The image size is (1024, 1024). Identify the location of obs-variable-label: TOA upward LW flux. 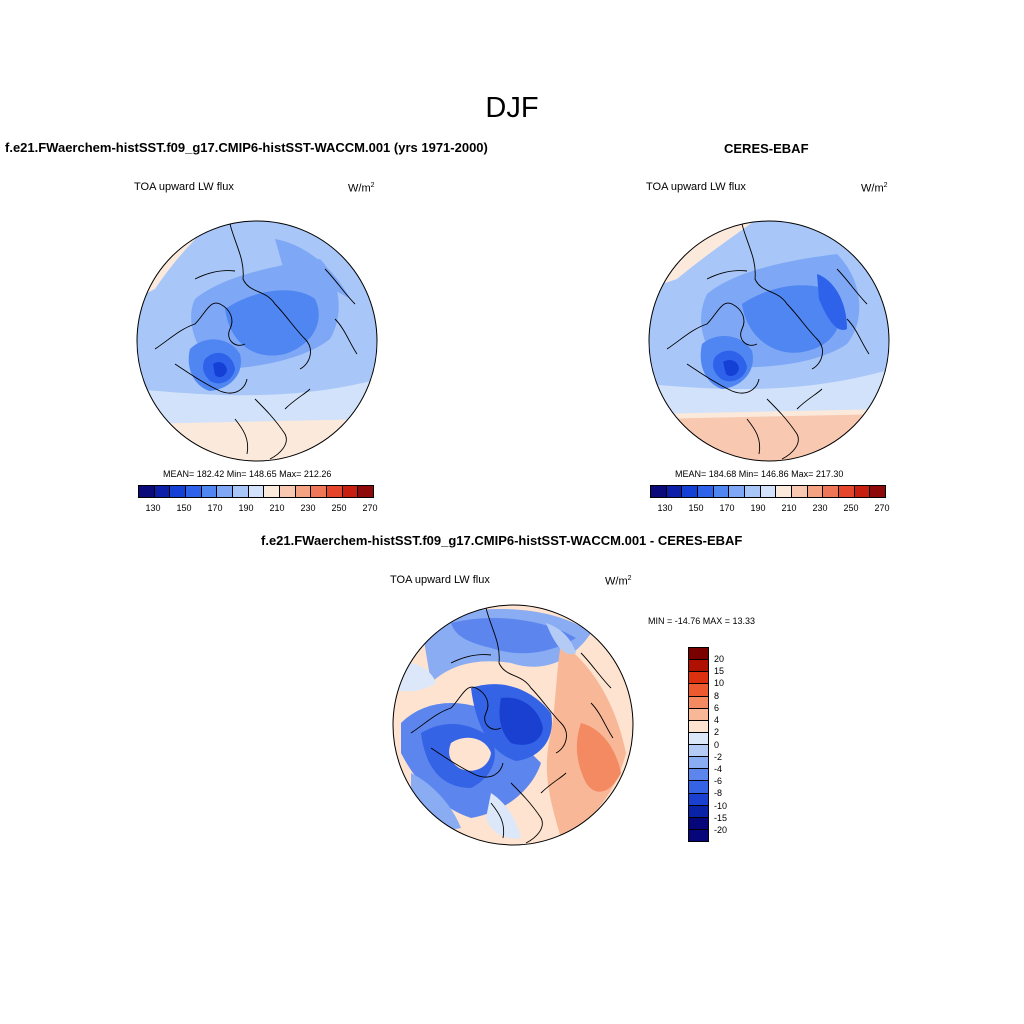
(696, 187).